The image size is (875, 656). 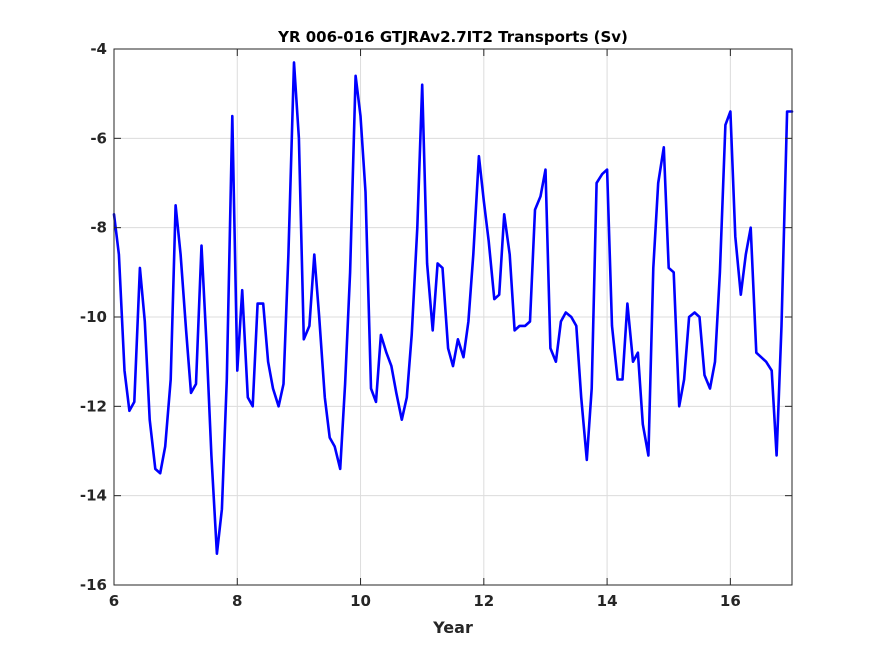 What do you see at coordinates (730, 601) in the screenshot?
I see `x-tick-label: 16` at bounding box center [730, 601].